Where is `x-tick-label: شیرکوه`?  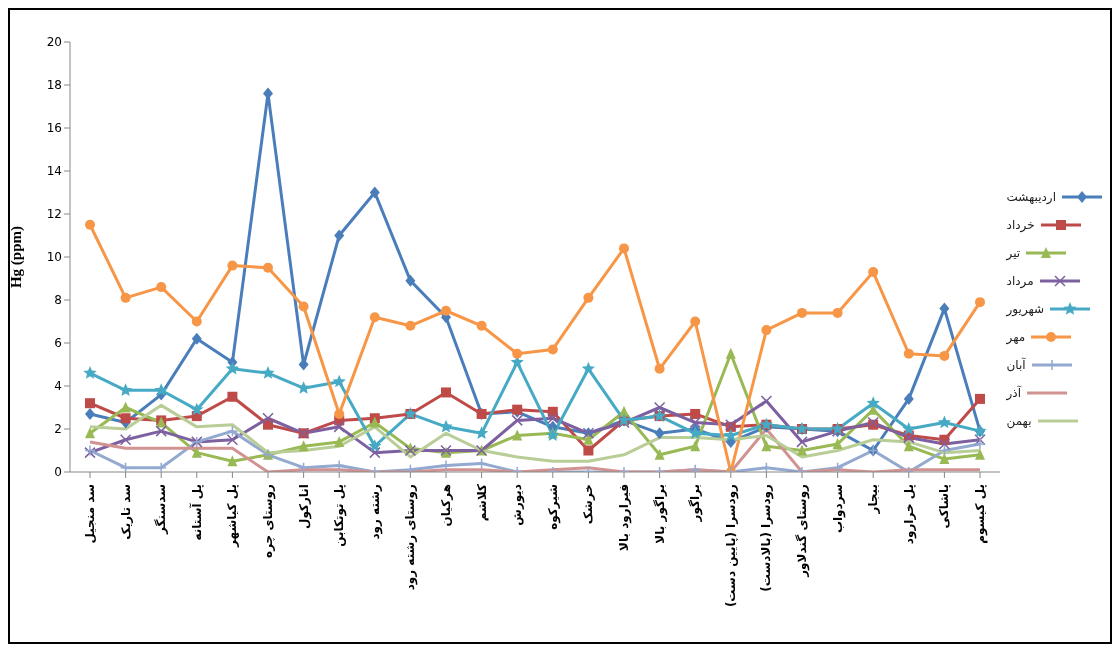
x-tick-label: شیرکوه is located at coordinates (553, 507).